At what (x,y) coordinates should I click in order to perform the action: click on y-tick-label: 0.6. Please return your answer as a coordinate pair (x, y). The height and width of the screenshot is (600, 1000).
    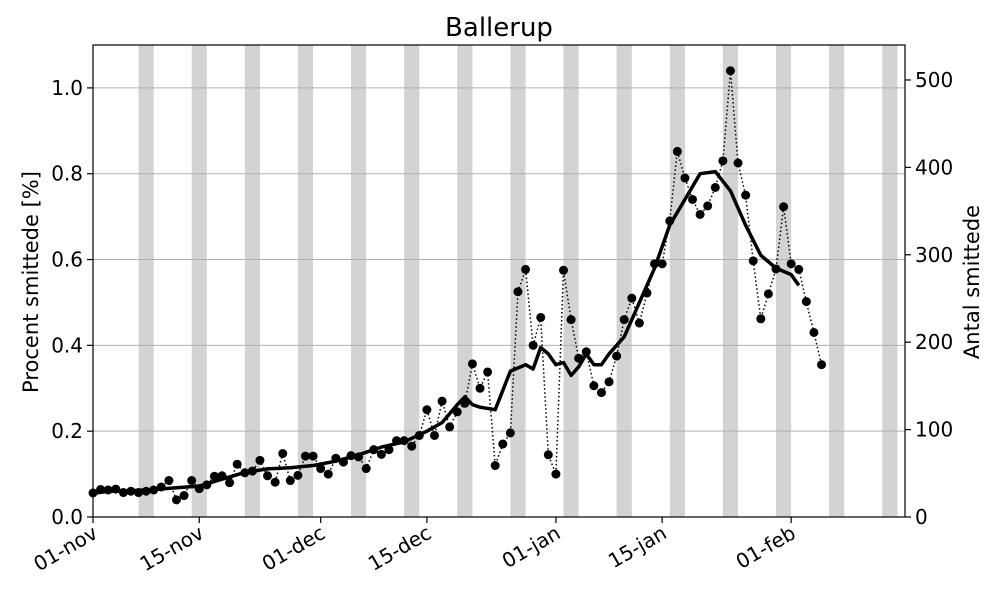
    Looking at the image, I should click on (67, 260).